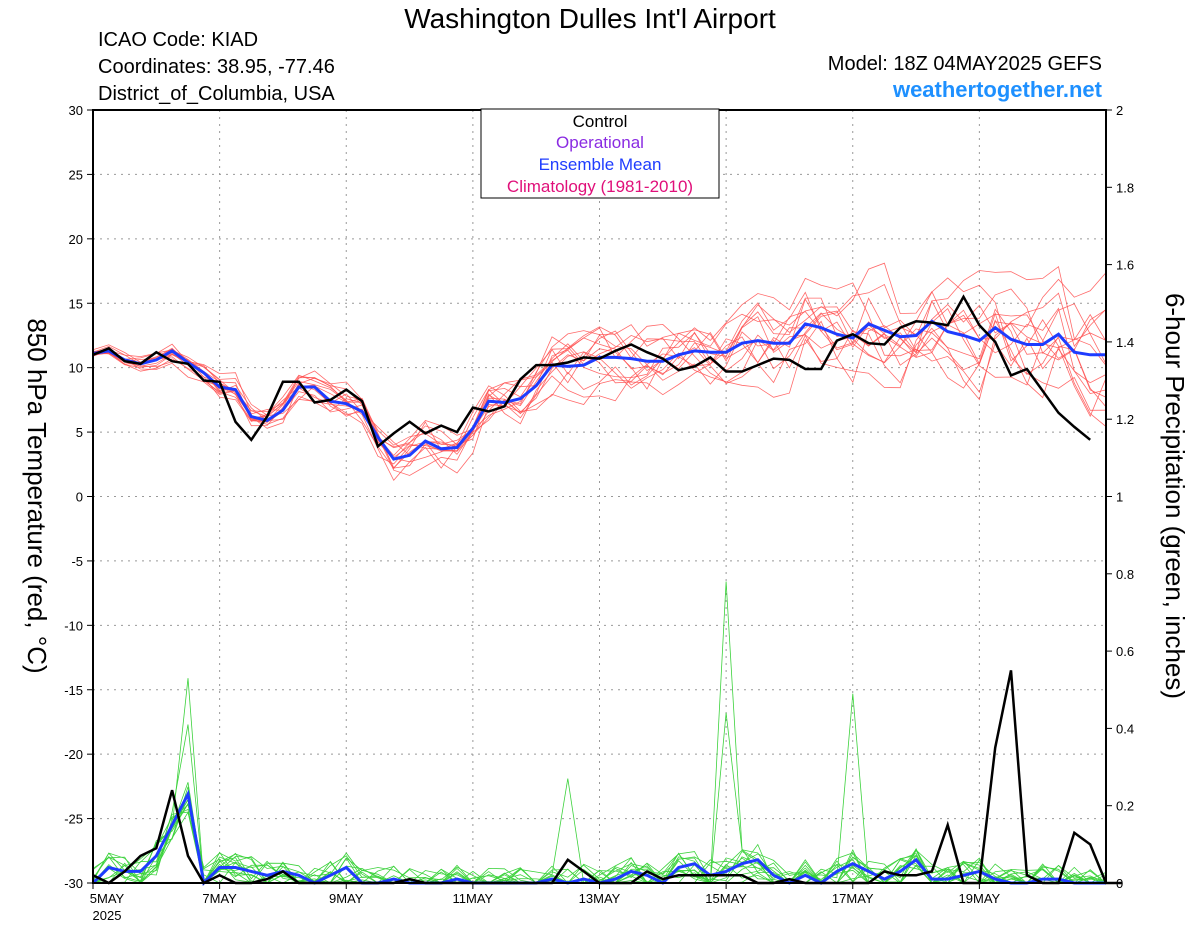  What do you see at coordinates (73, 625) in the screenshot?
I see `left-tick-label: -10` at bounding box center [73, 625].